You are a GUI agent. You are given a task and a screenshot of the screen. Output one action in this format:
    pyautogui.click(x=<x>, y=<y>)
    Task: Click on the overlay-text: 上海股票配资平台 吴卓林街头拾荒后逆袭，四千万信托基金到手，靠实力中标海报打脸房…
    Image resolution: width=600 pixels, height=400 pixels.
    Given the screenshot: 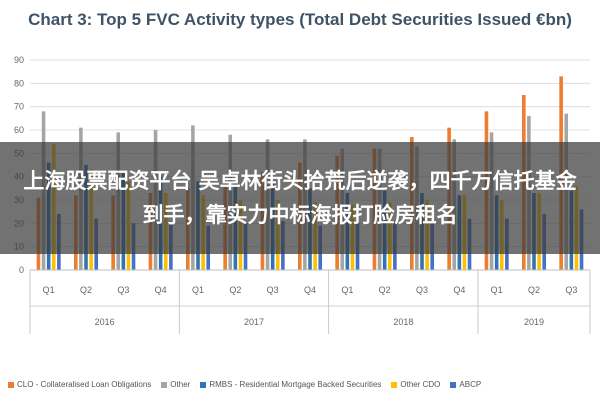 What is the action you would take?
    pyautogui.click(x=300, y=198)
    